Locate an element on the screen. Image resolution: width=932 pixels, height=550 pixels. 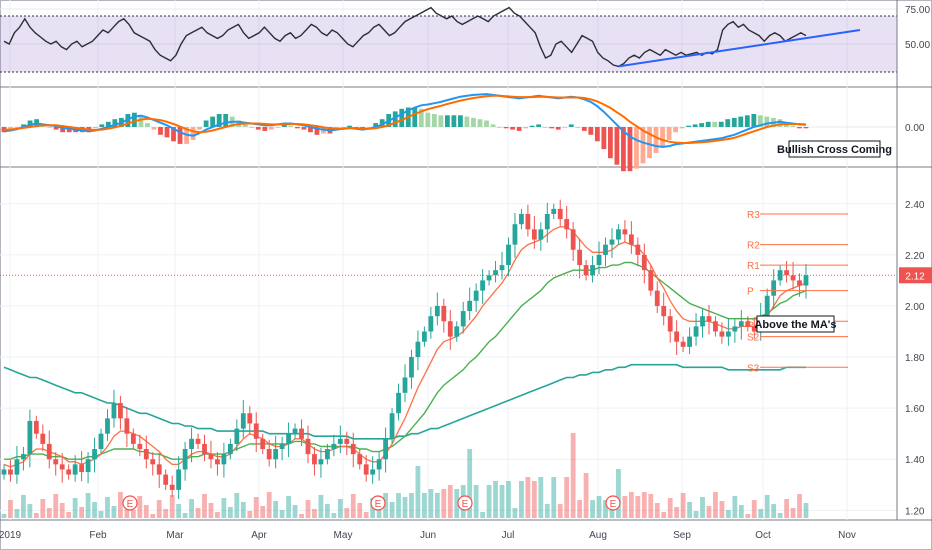
pivot-label: S2 is located at coordinates (753, 338).